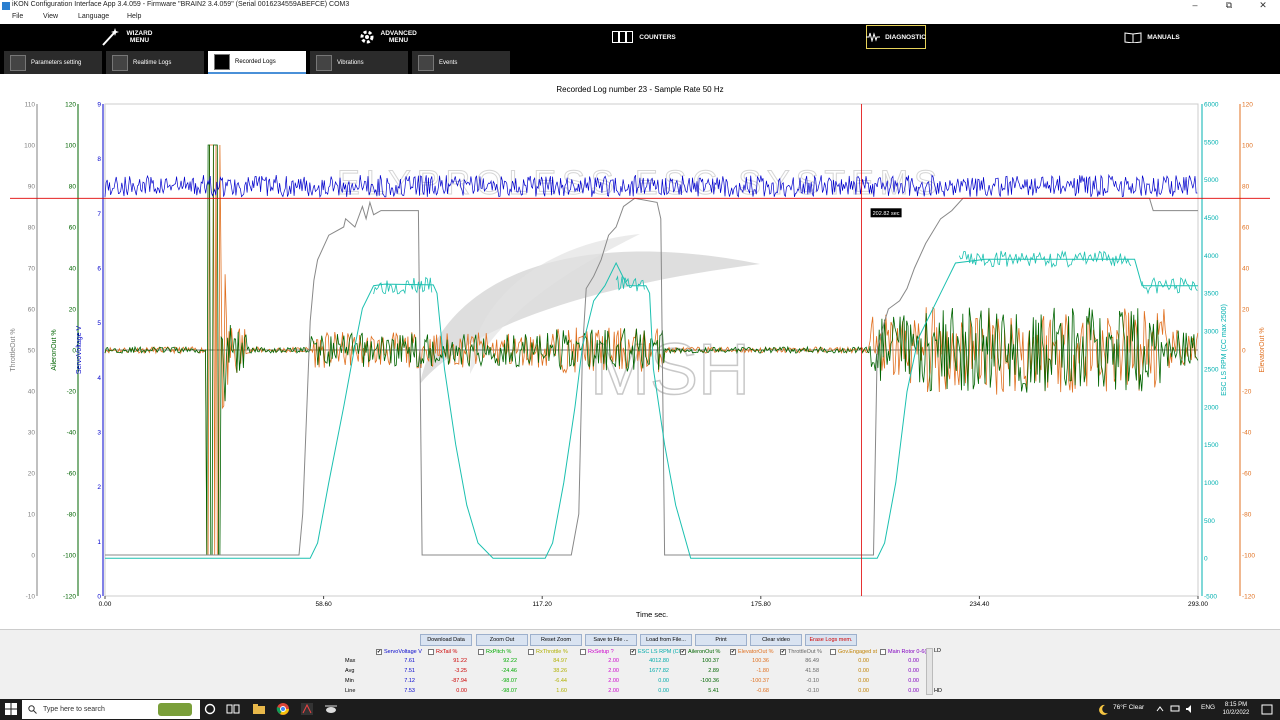  Describe the element at coordinates (1211, 483) in the screenshot. I see `y-tick-label: 1000` at that location.